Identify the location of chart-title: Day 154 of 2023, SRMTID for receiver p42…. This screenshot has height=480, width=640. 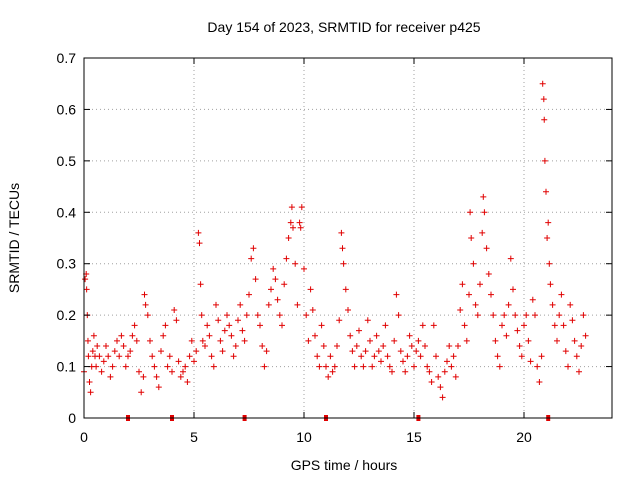
(343, 27).